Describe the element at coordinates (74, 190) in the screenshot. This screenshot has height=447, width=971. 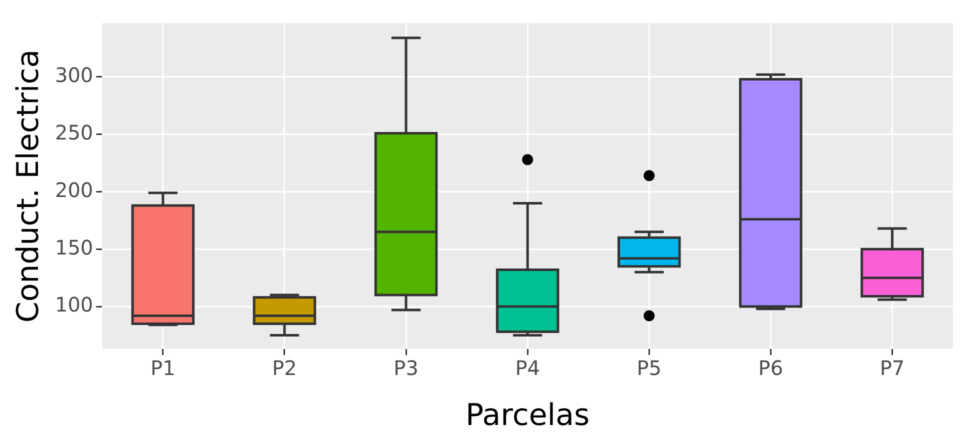
I see `y-tick-label: 200` at that location.